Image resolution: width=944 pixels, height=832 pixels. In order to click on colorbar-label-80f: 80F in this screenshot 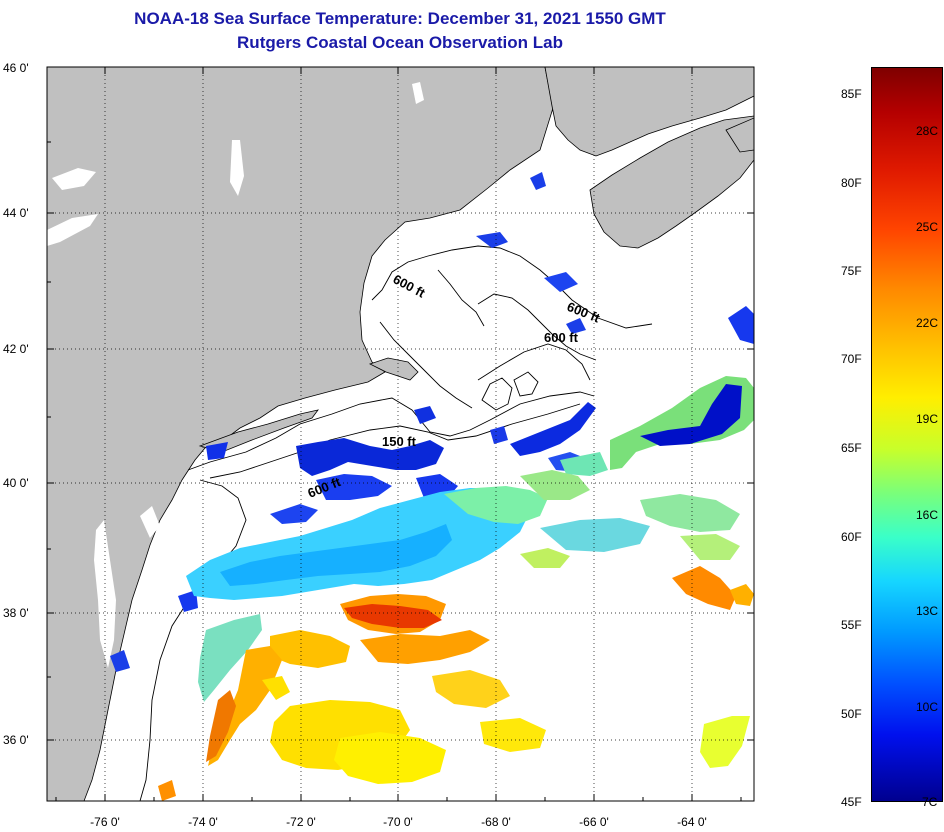, I will do `click(851, 183)`.